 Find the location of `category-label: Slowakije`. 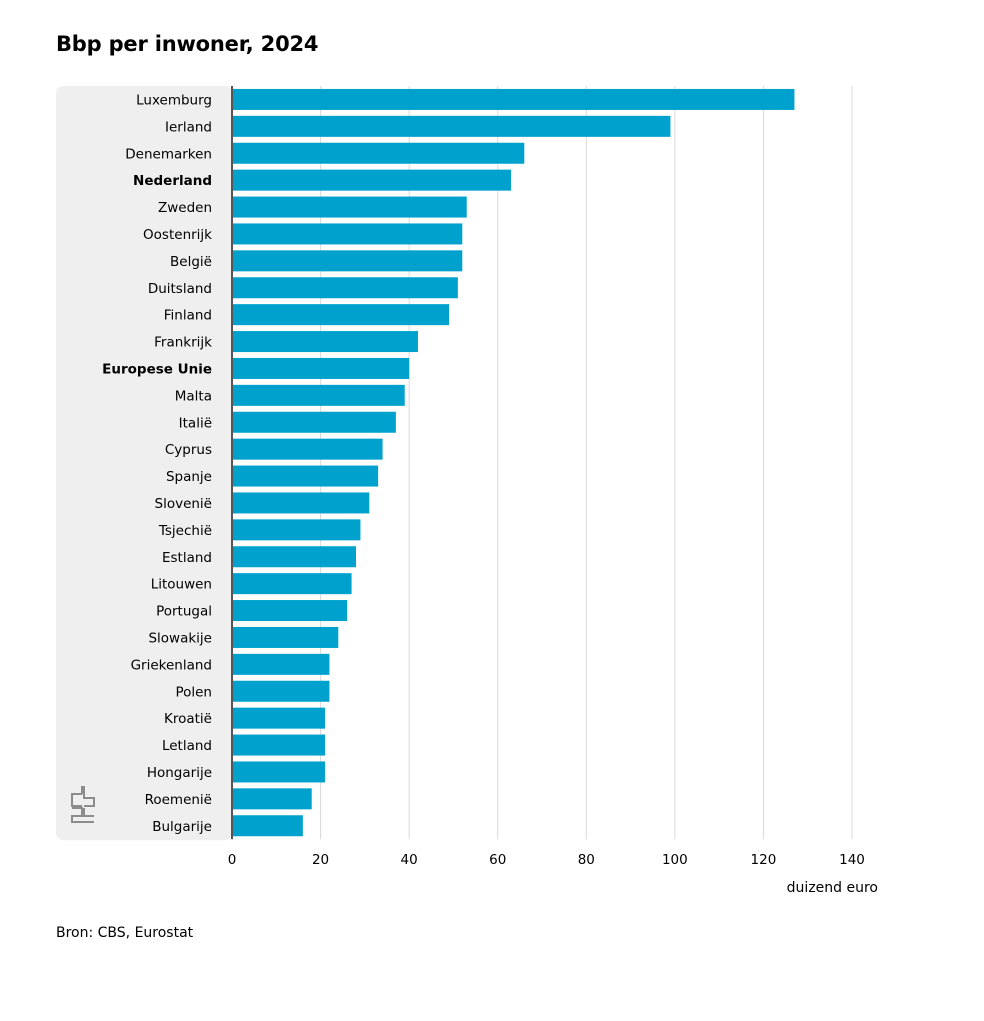

category-label: Slowakije is located at coordinates (180, 638).